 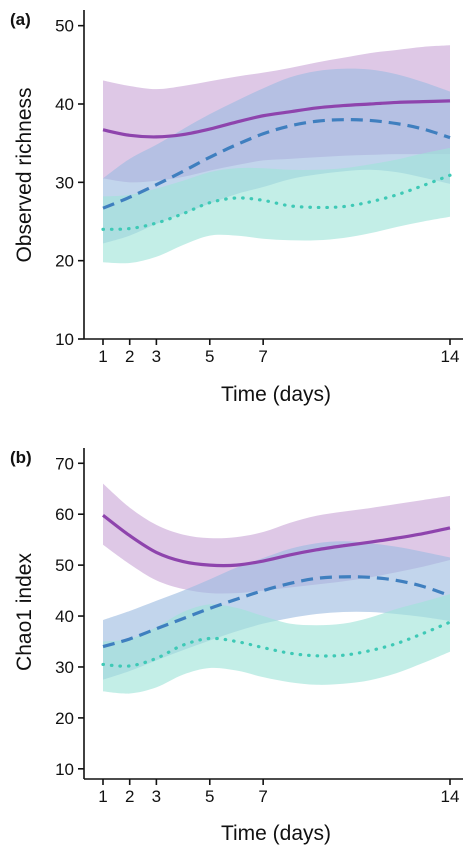 I want to click on panel-a-label: (a), so click(x=20, y=19).